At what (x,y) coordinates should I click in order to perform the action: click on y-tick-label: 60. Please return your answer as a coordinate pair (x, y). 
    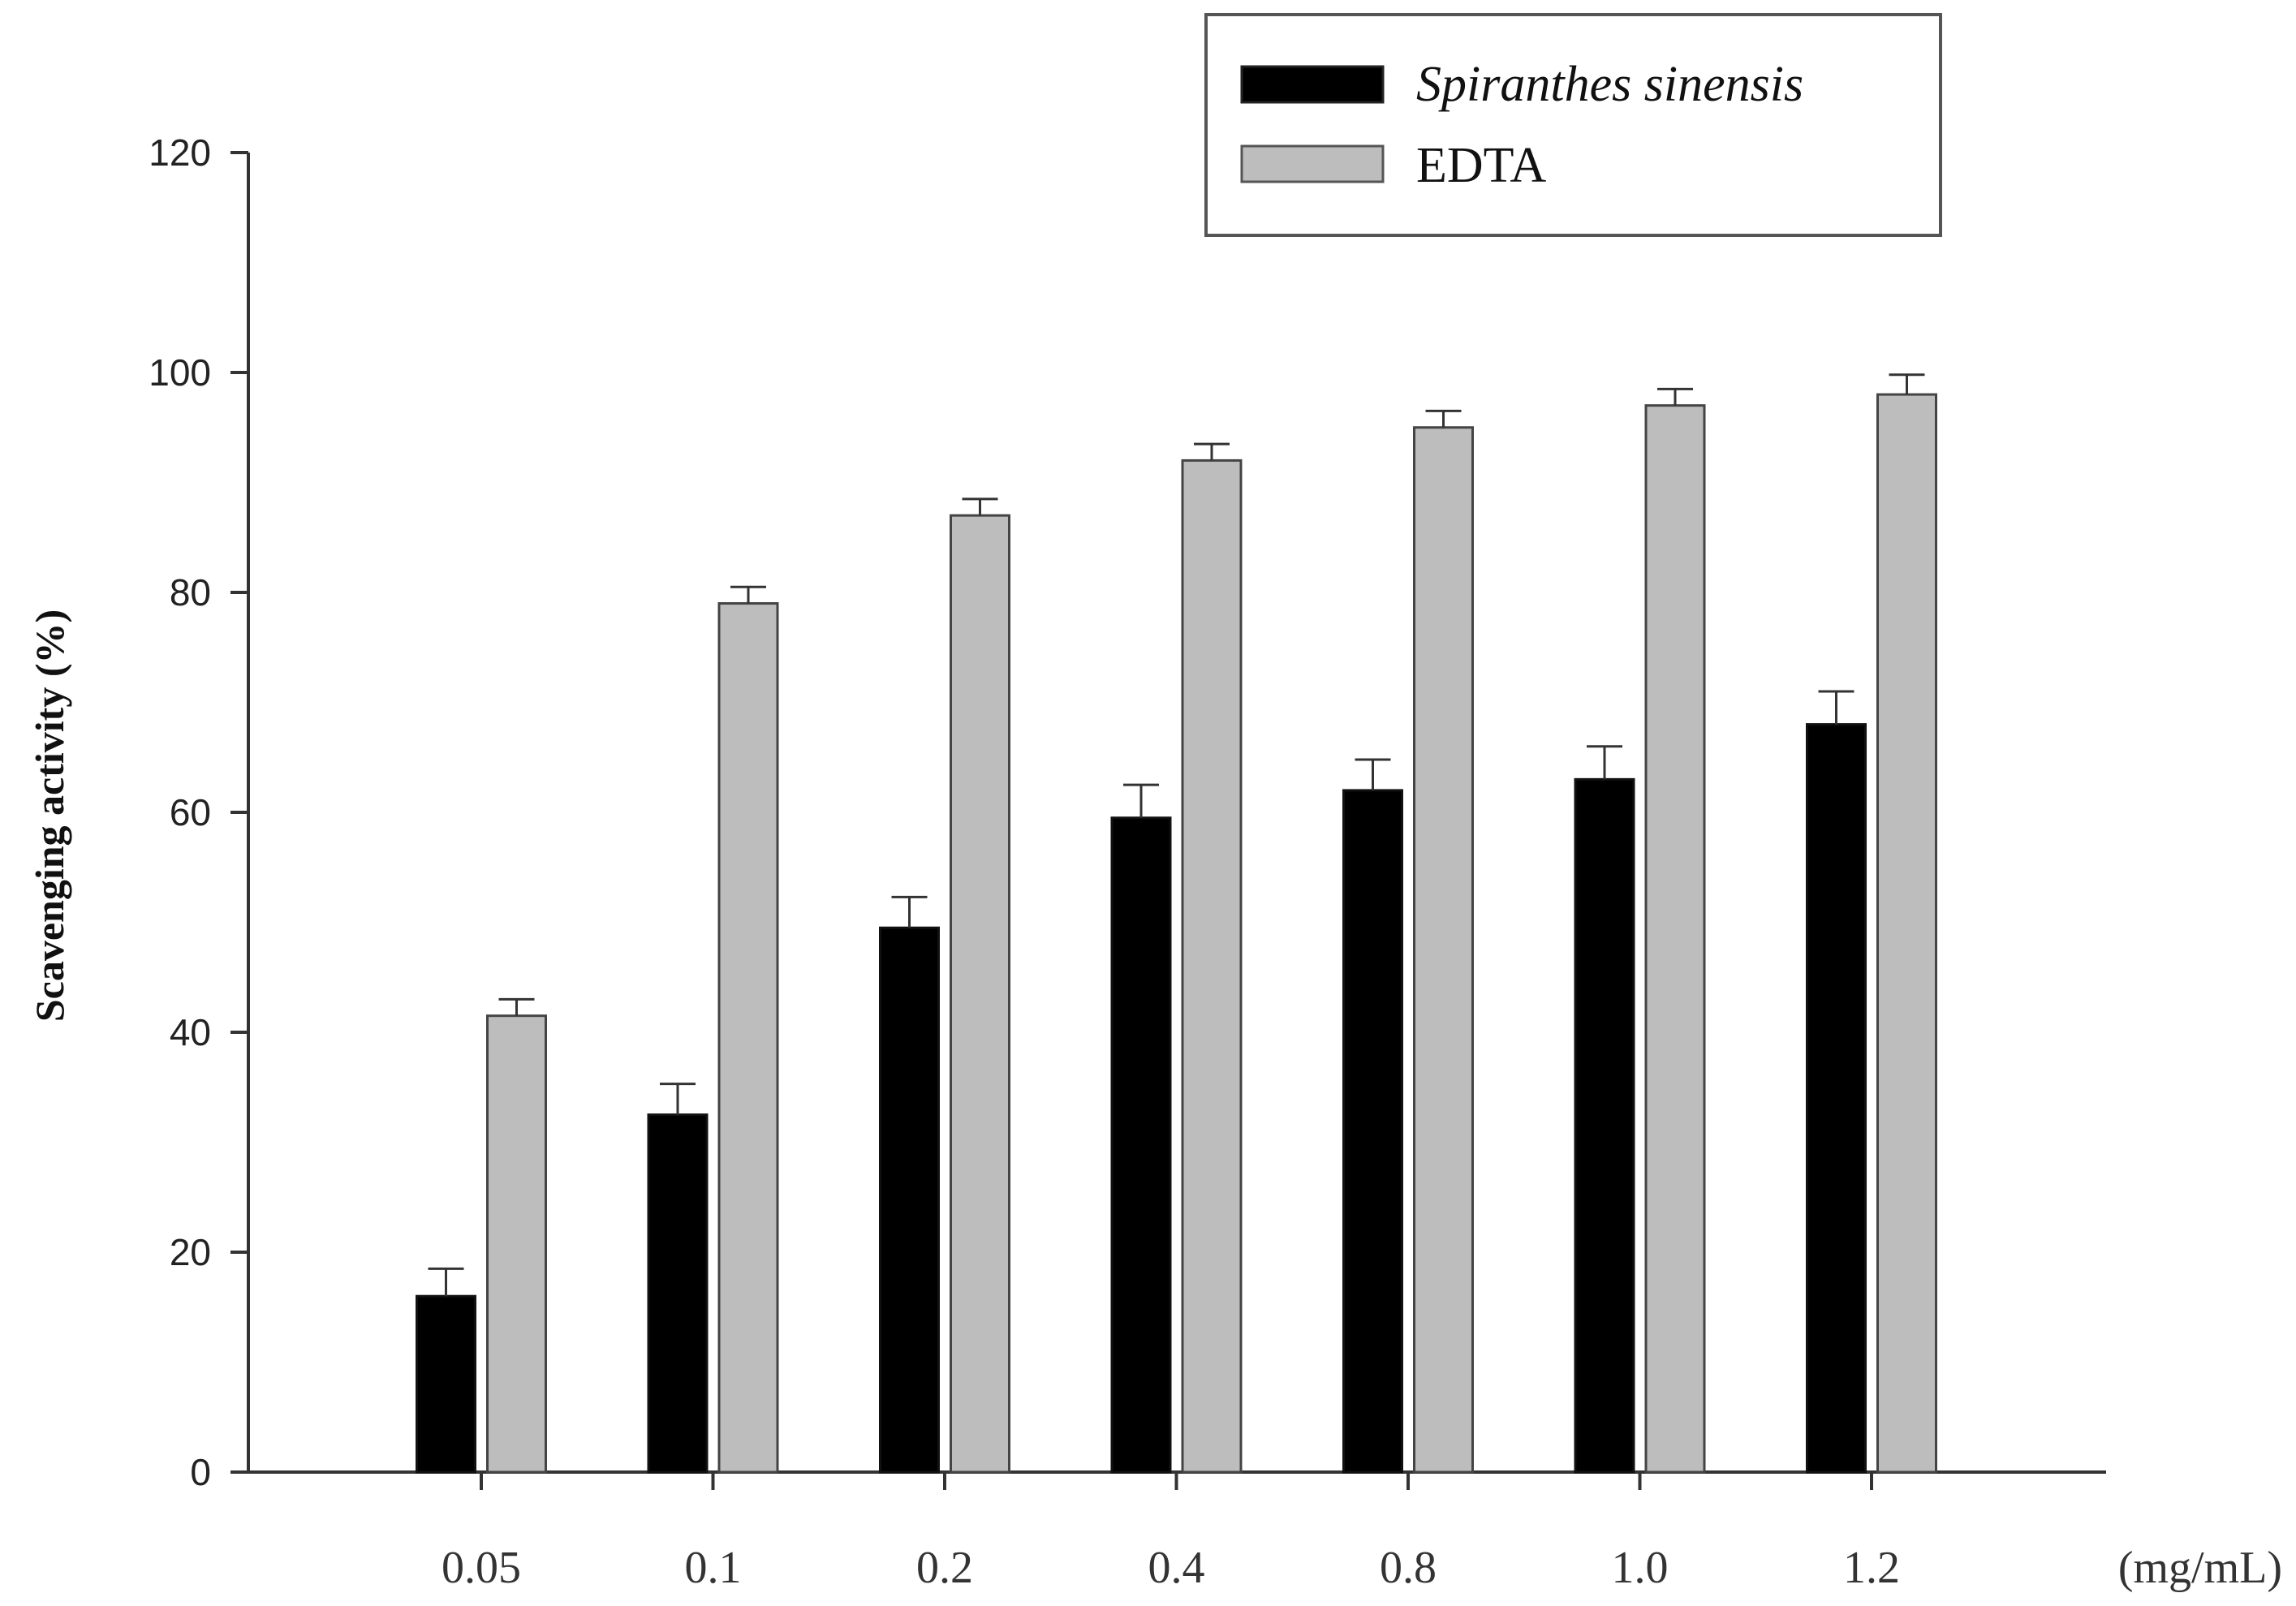
    Looking at the image, I should click on (191, 812).